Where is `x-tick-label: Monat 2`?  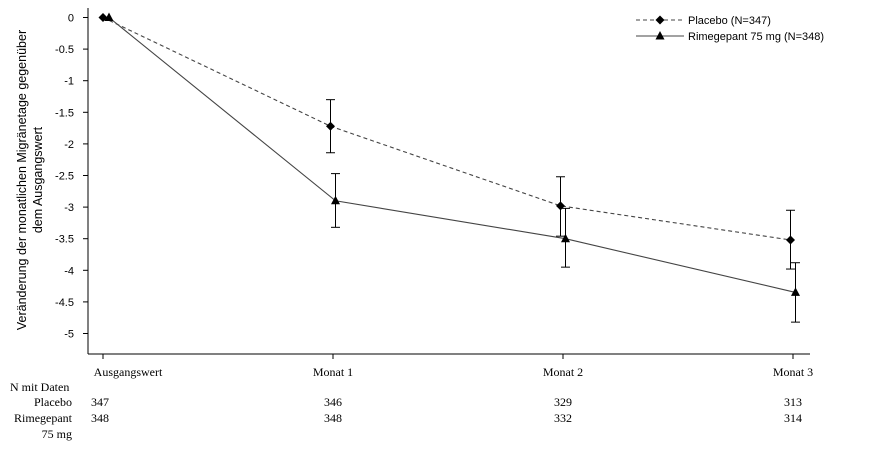 x-tick-label: Monat 2 is located at coordinates (563, 372).